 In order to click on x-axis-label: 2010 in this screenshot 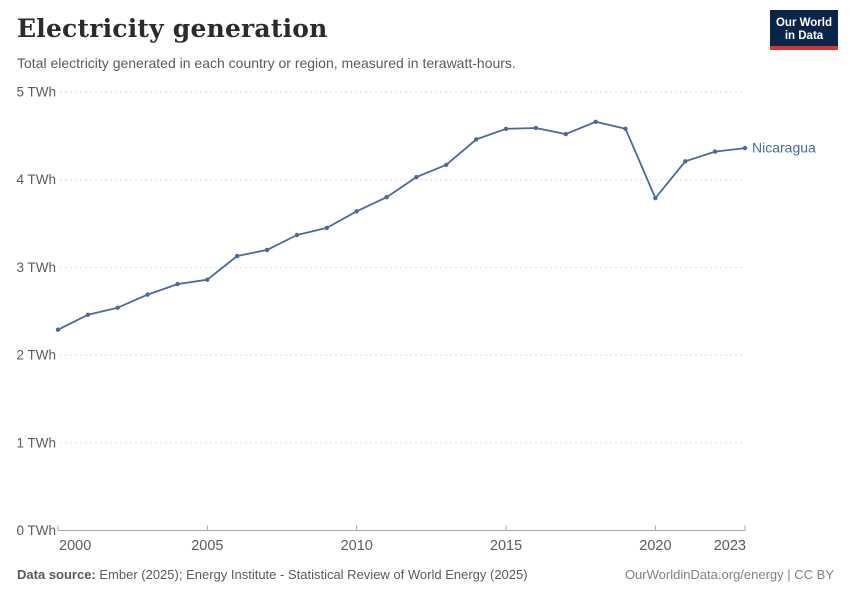, I will do `click(357, 546)`.